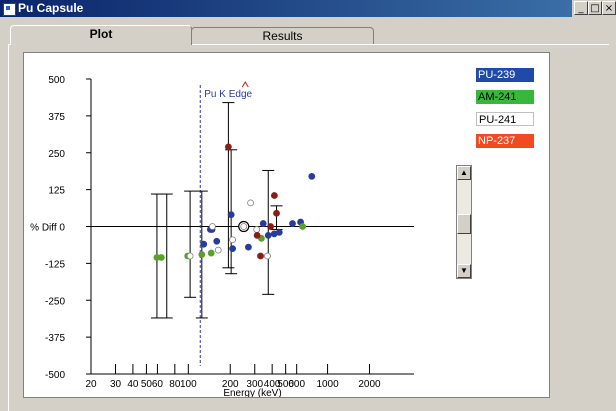 The height and width of the screenshot is (411, 616). I want to click on y-tick-label: -250, so click(55, 301).